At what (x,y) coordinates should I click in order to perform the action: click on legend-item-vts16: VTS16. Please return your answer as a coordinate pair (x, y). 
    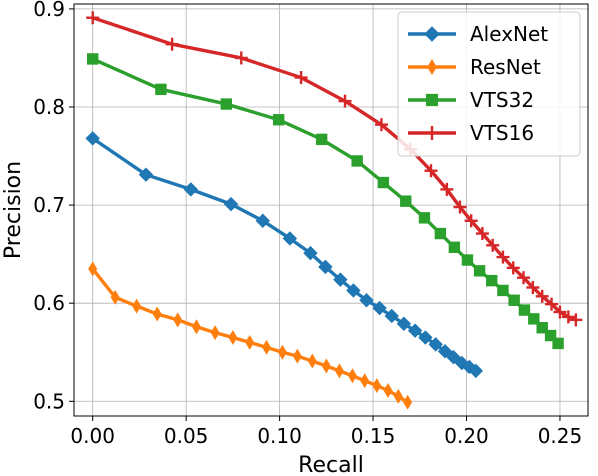
    Looking at the image, I should click on (471, 133).